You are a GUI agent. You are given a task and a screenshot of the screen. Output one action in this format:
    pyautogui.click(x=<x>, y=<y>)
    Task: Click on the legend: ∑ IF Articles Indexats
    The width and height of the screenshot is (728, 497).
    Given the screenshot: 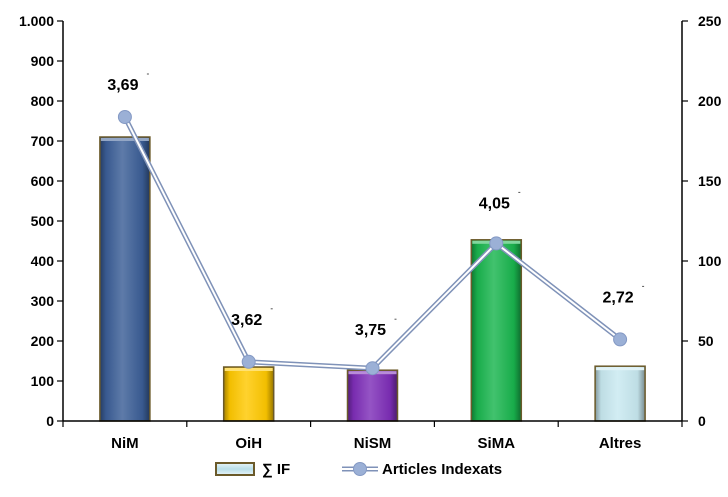 What is the action you would take?
    pyautogui.click(x=358, y=469)
    